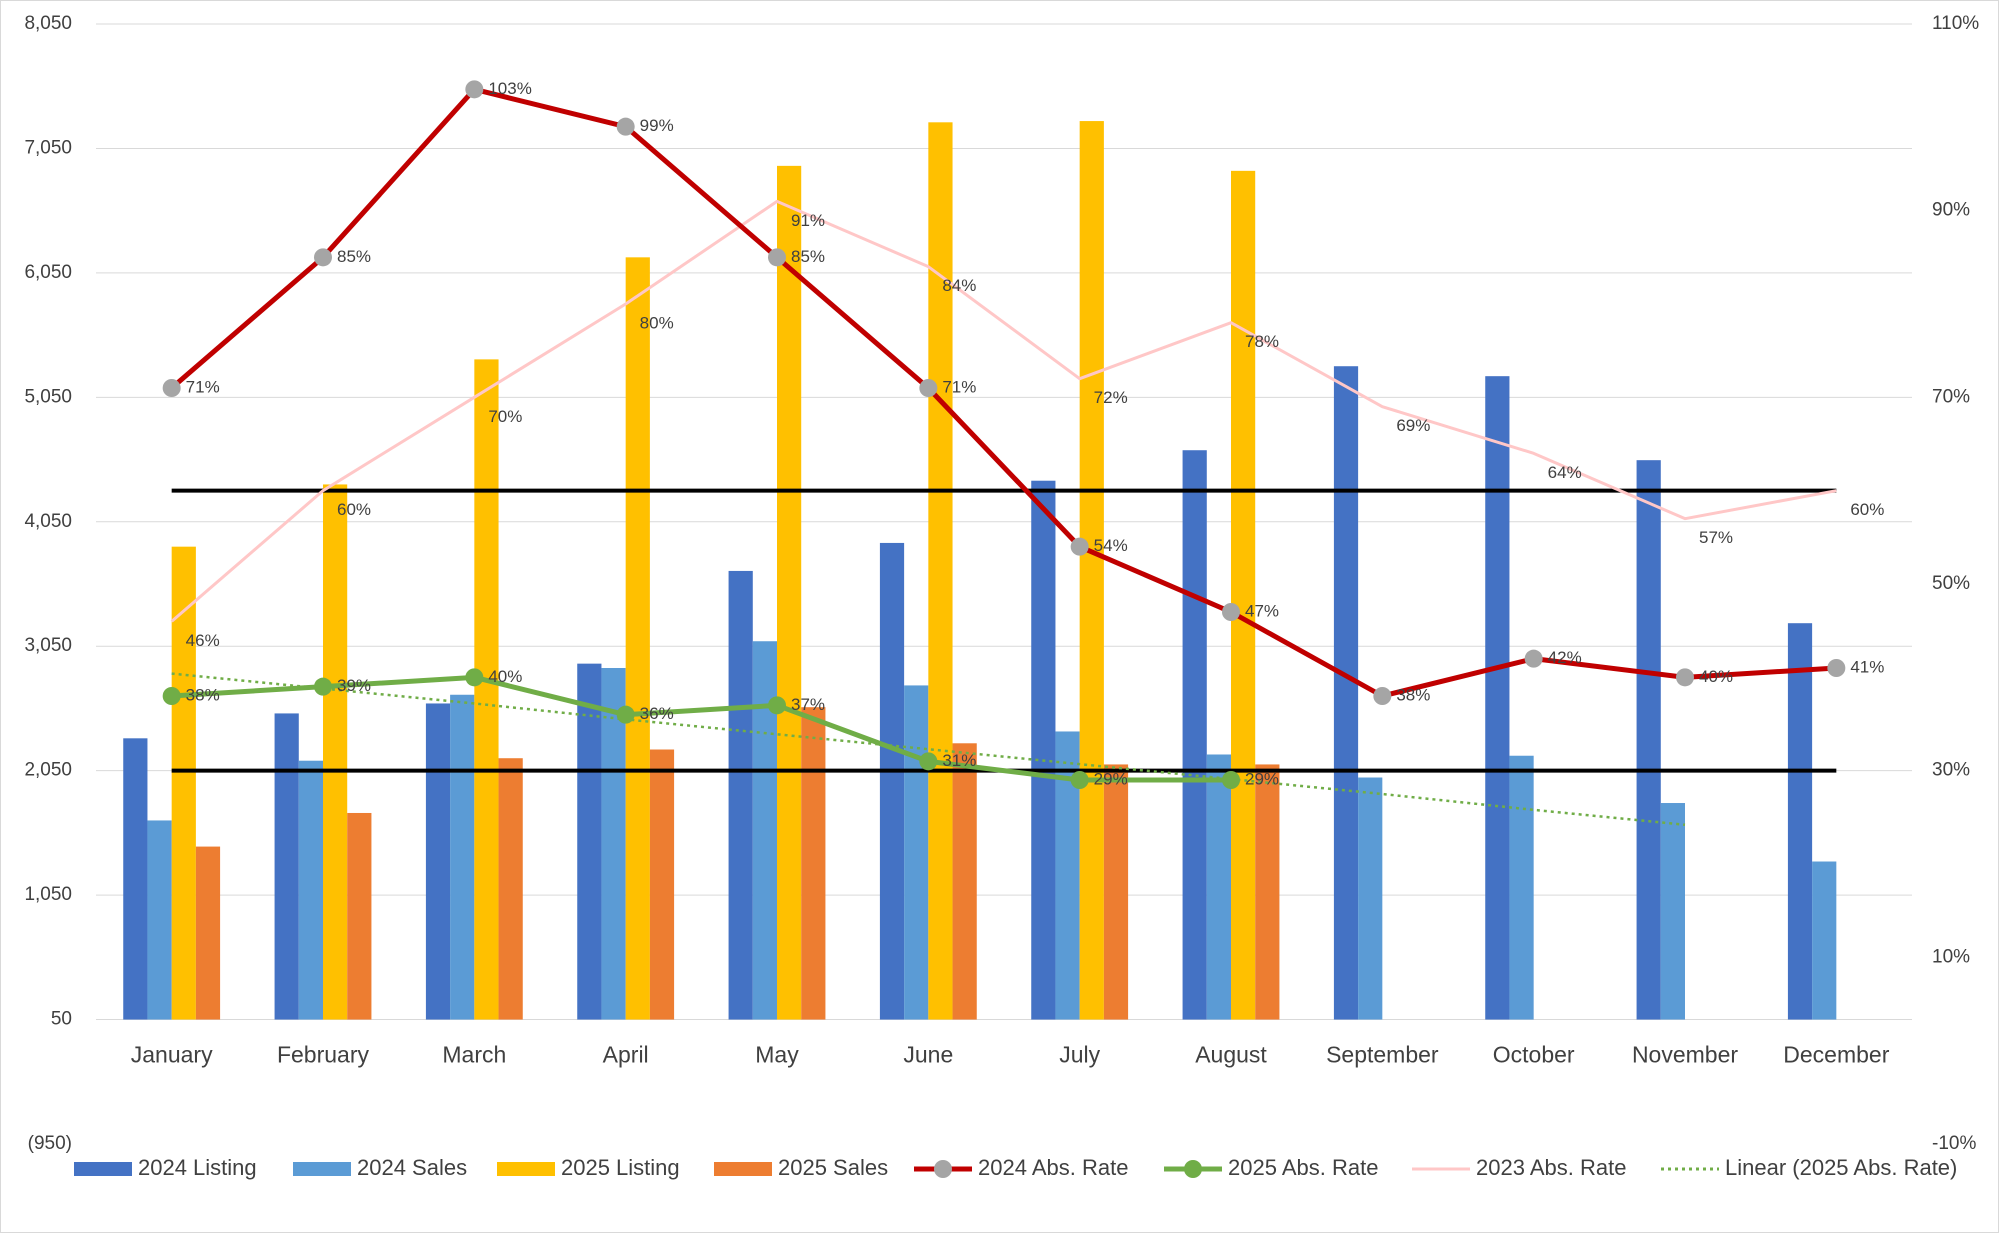  Describe the element at coordinates (928, 1055) in the screenshot. I see `x-tick-label: June` at that location.